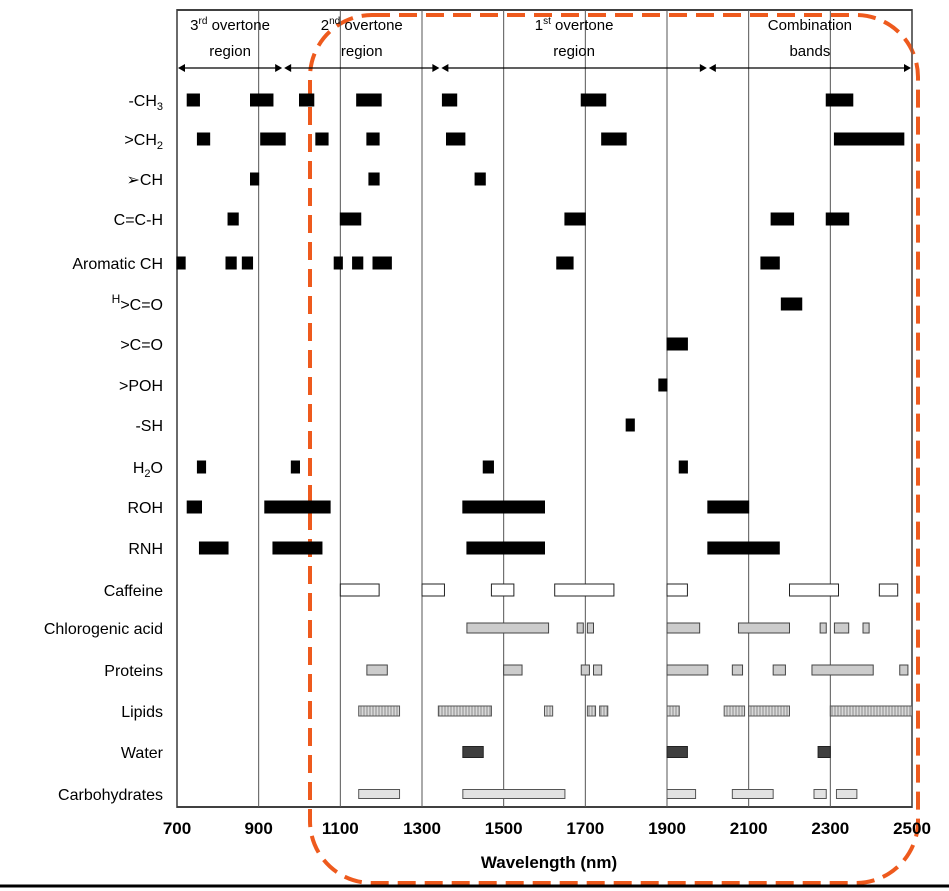  What do you see at coordinates (809, 51) in the screenshot?
I see `region-label-line2: bands` at bounding box center [809, 51].